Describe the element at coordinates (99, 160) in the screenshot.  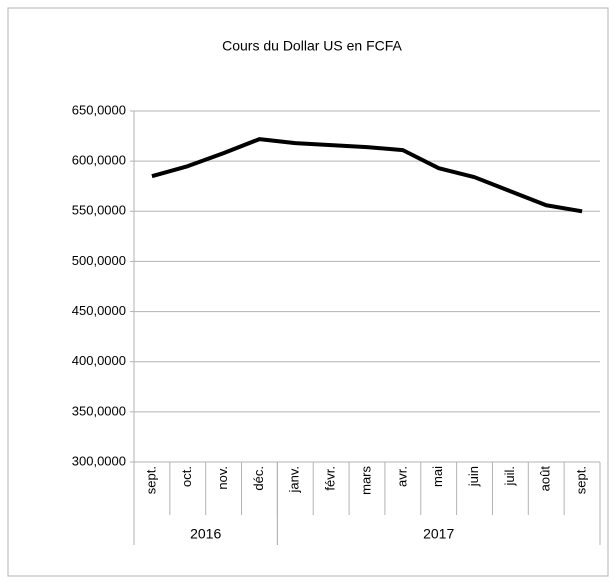
I see `y-tick-label: 600,0000` at that location.